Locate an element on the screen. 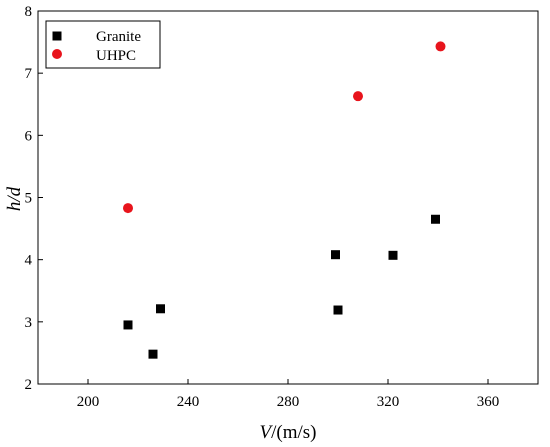  x-tick-label: 360 is located at coordinates (488, 402).